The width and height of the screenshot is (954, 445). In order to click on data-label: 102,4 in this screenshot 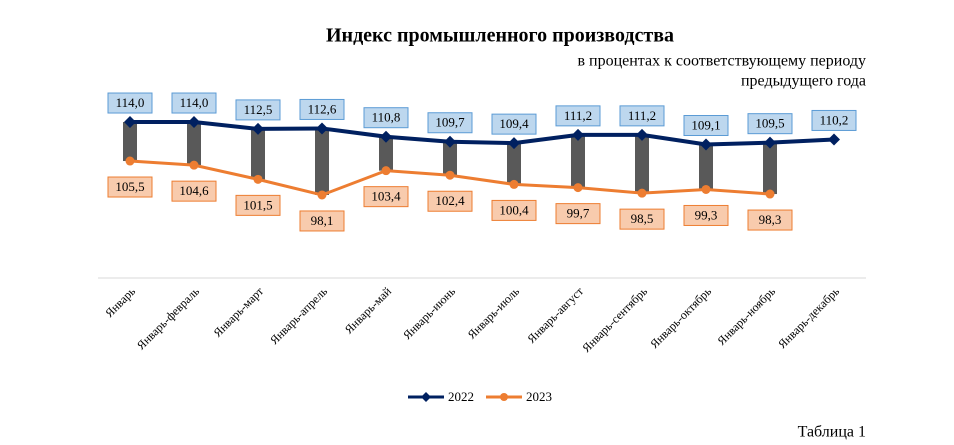, I will do `click(450, 200)`.